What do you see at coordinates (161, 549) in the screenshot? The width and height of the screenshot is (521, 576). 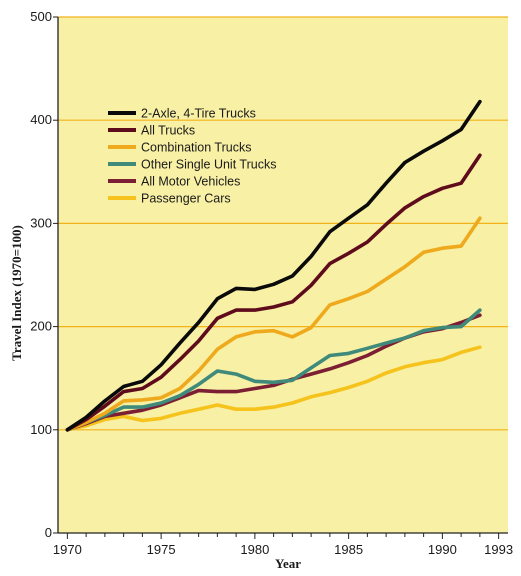 I see `x-tick-label-1975: 1975` at bounding box center [161, 549].